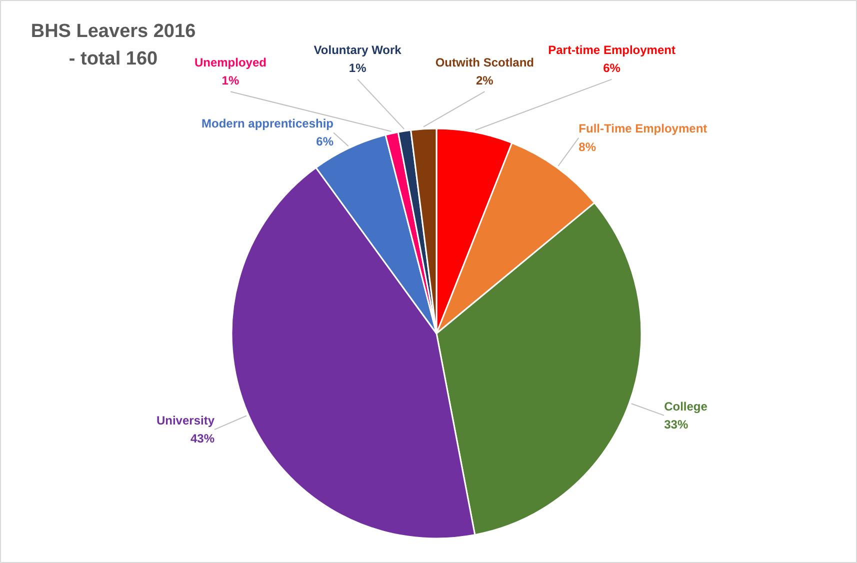 The height and width of the screenshot is (563, 857). I want to click on slice-label: Outwith Scotland, so click(484, 62).